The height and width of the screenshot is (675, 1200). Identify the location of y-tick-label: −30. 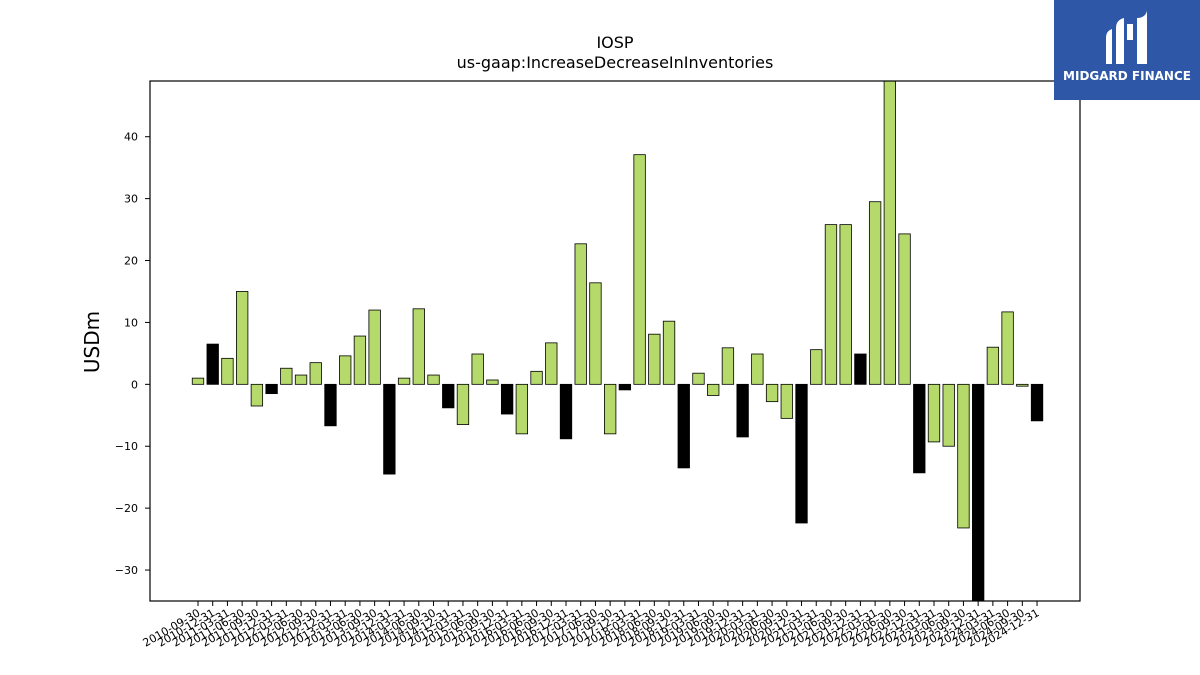
(126, 570).